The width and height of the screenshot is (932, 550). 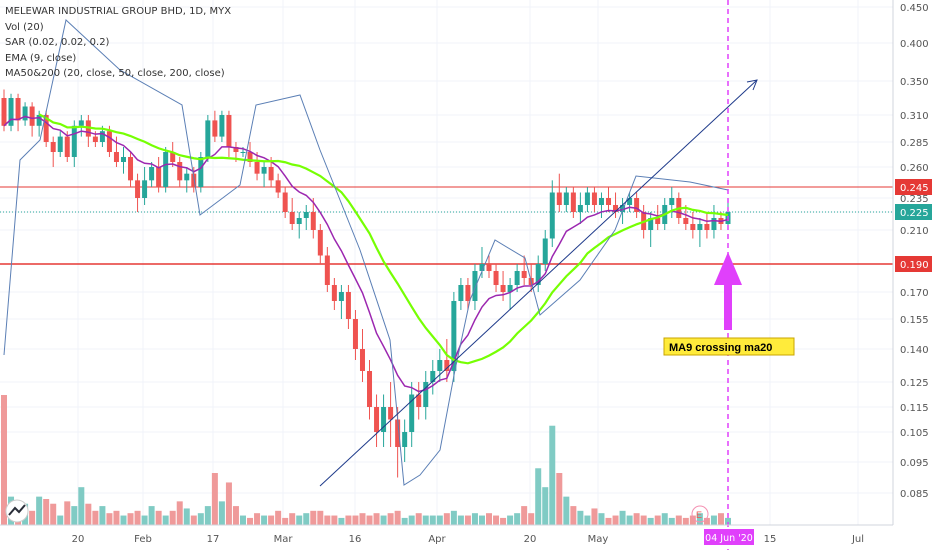 What do you see at coordinates (914, 213) in the screenshot?
I see `price-label-1: 0.225` at bounding box center [914, 213].